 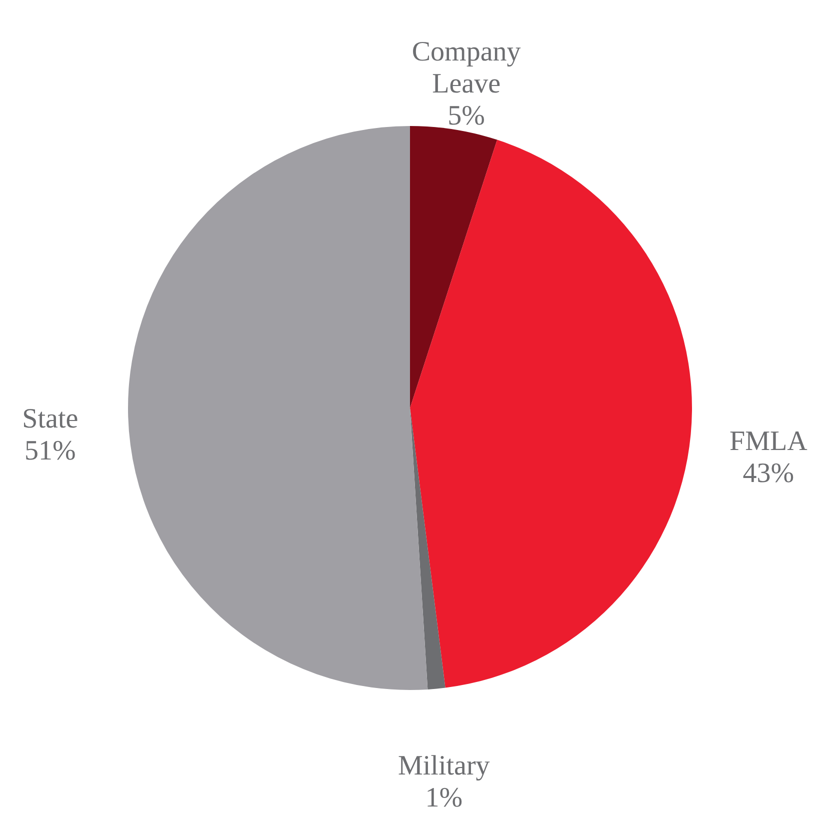 I want to click on slice-label: FMLA, so click(x=769, y=441).